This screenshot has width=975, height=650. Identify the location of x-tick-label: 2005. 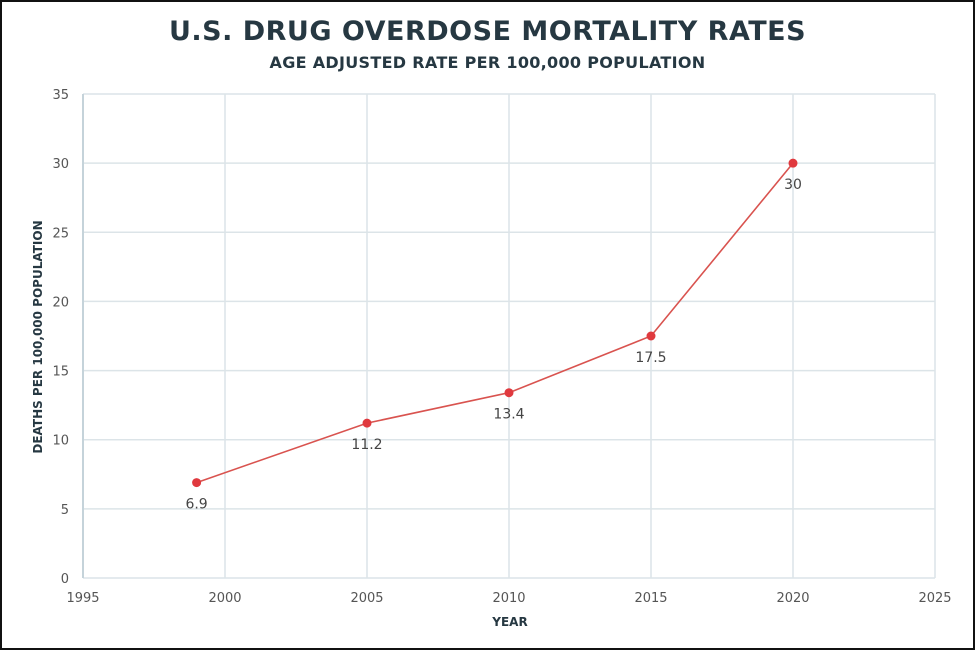
(366, 598).